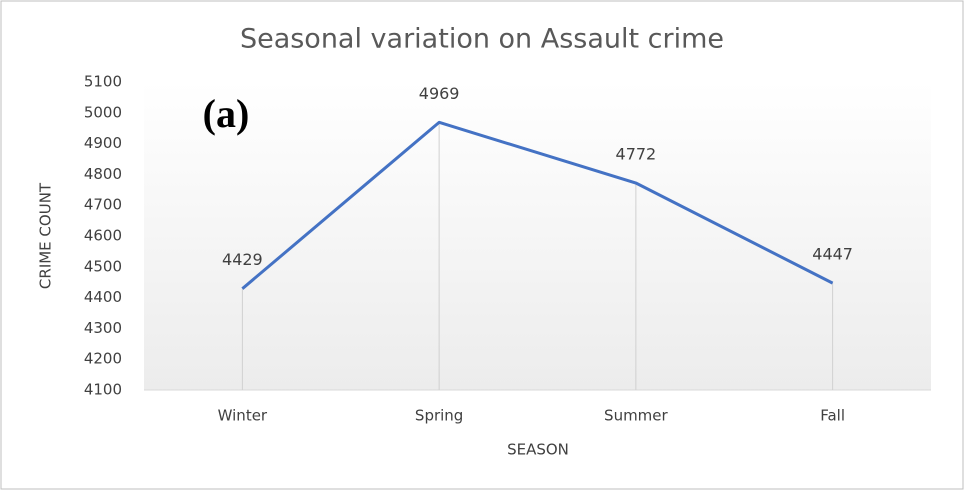 The image size is (964, 490). What do you see at coordinates (103, 82) in the screenshot?
I see `y-tick-label: 5100` at bounding box center [103, 82].